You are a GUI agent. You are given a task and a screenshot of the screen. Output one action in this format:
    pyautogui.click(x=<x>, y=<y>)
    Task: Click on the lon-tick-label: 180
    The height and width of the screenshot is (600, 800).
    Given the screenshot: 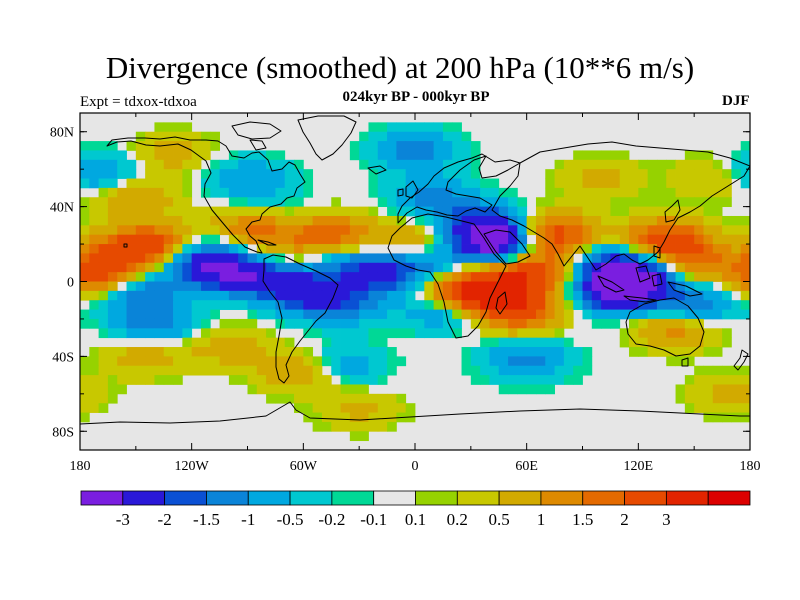 What is the action you would take?
    pyautogui.click(x=750, y=466)
    